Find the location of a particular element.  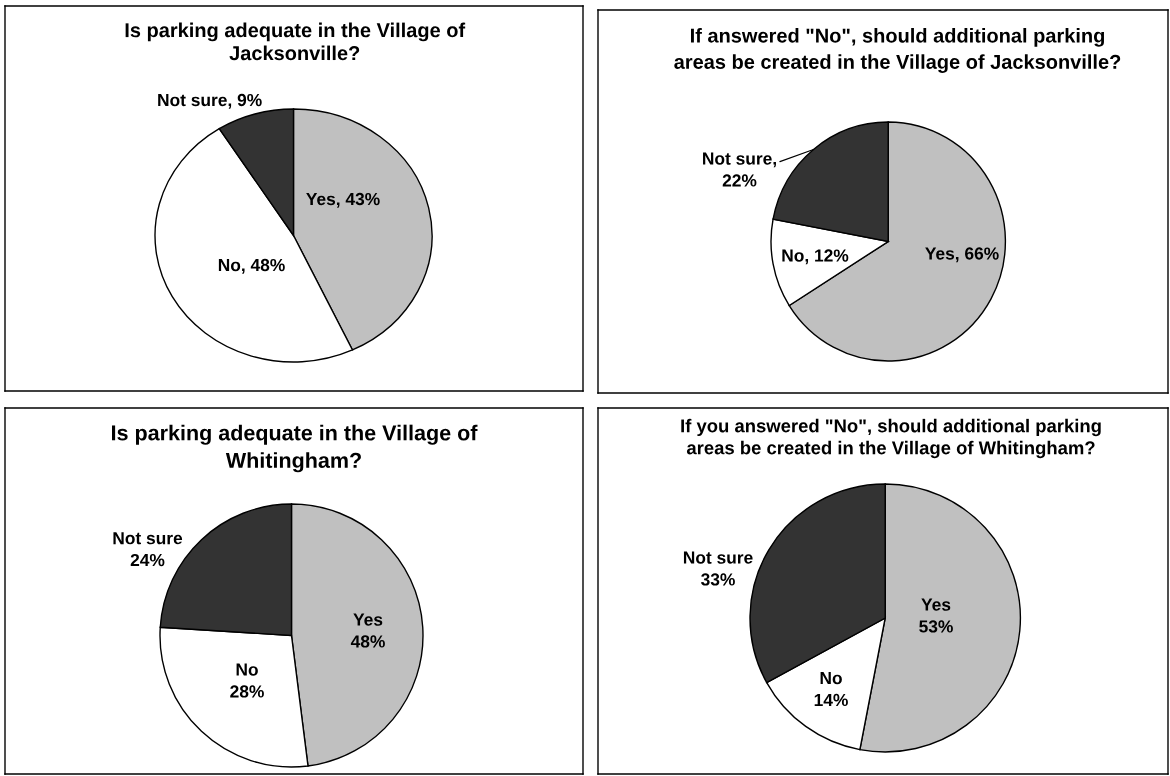

chart-title: If answered "No", should additional parking areas be created in the Village of Jacksonville? is located at coordinates (897, 50).